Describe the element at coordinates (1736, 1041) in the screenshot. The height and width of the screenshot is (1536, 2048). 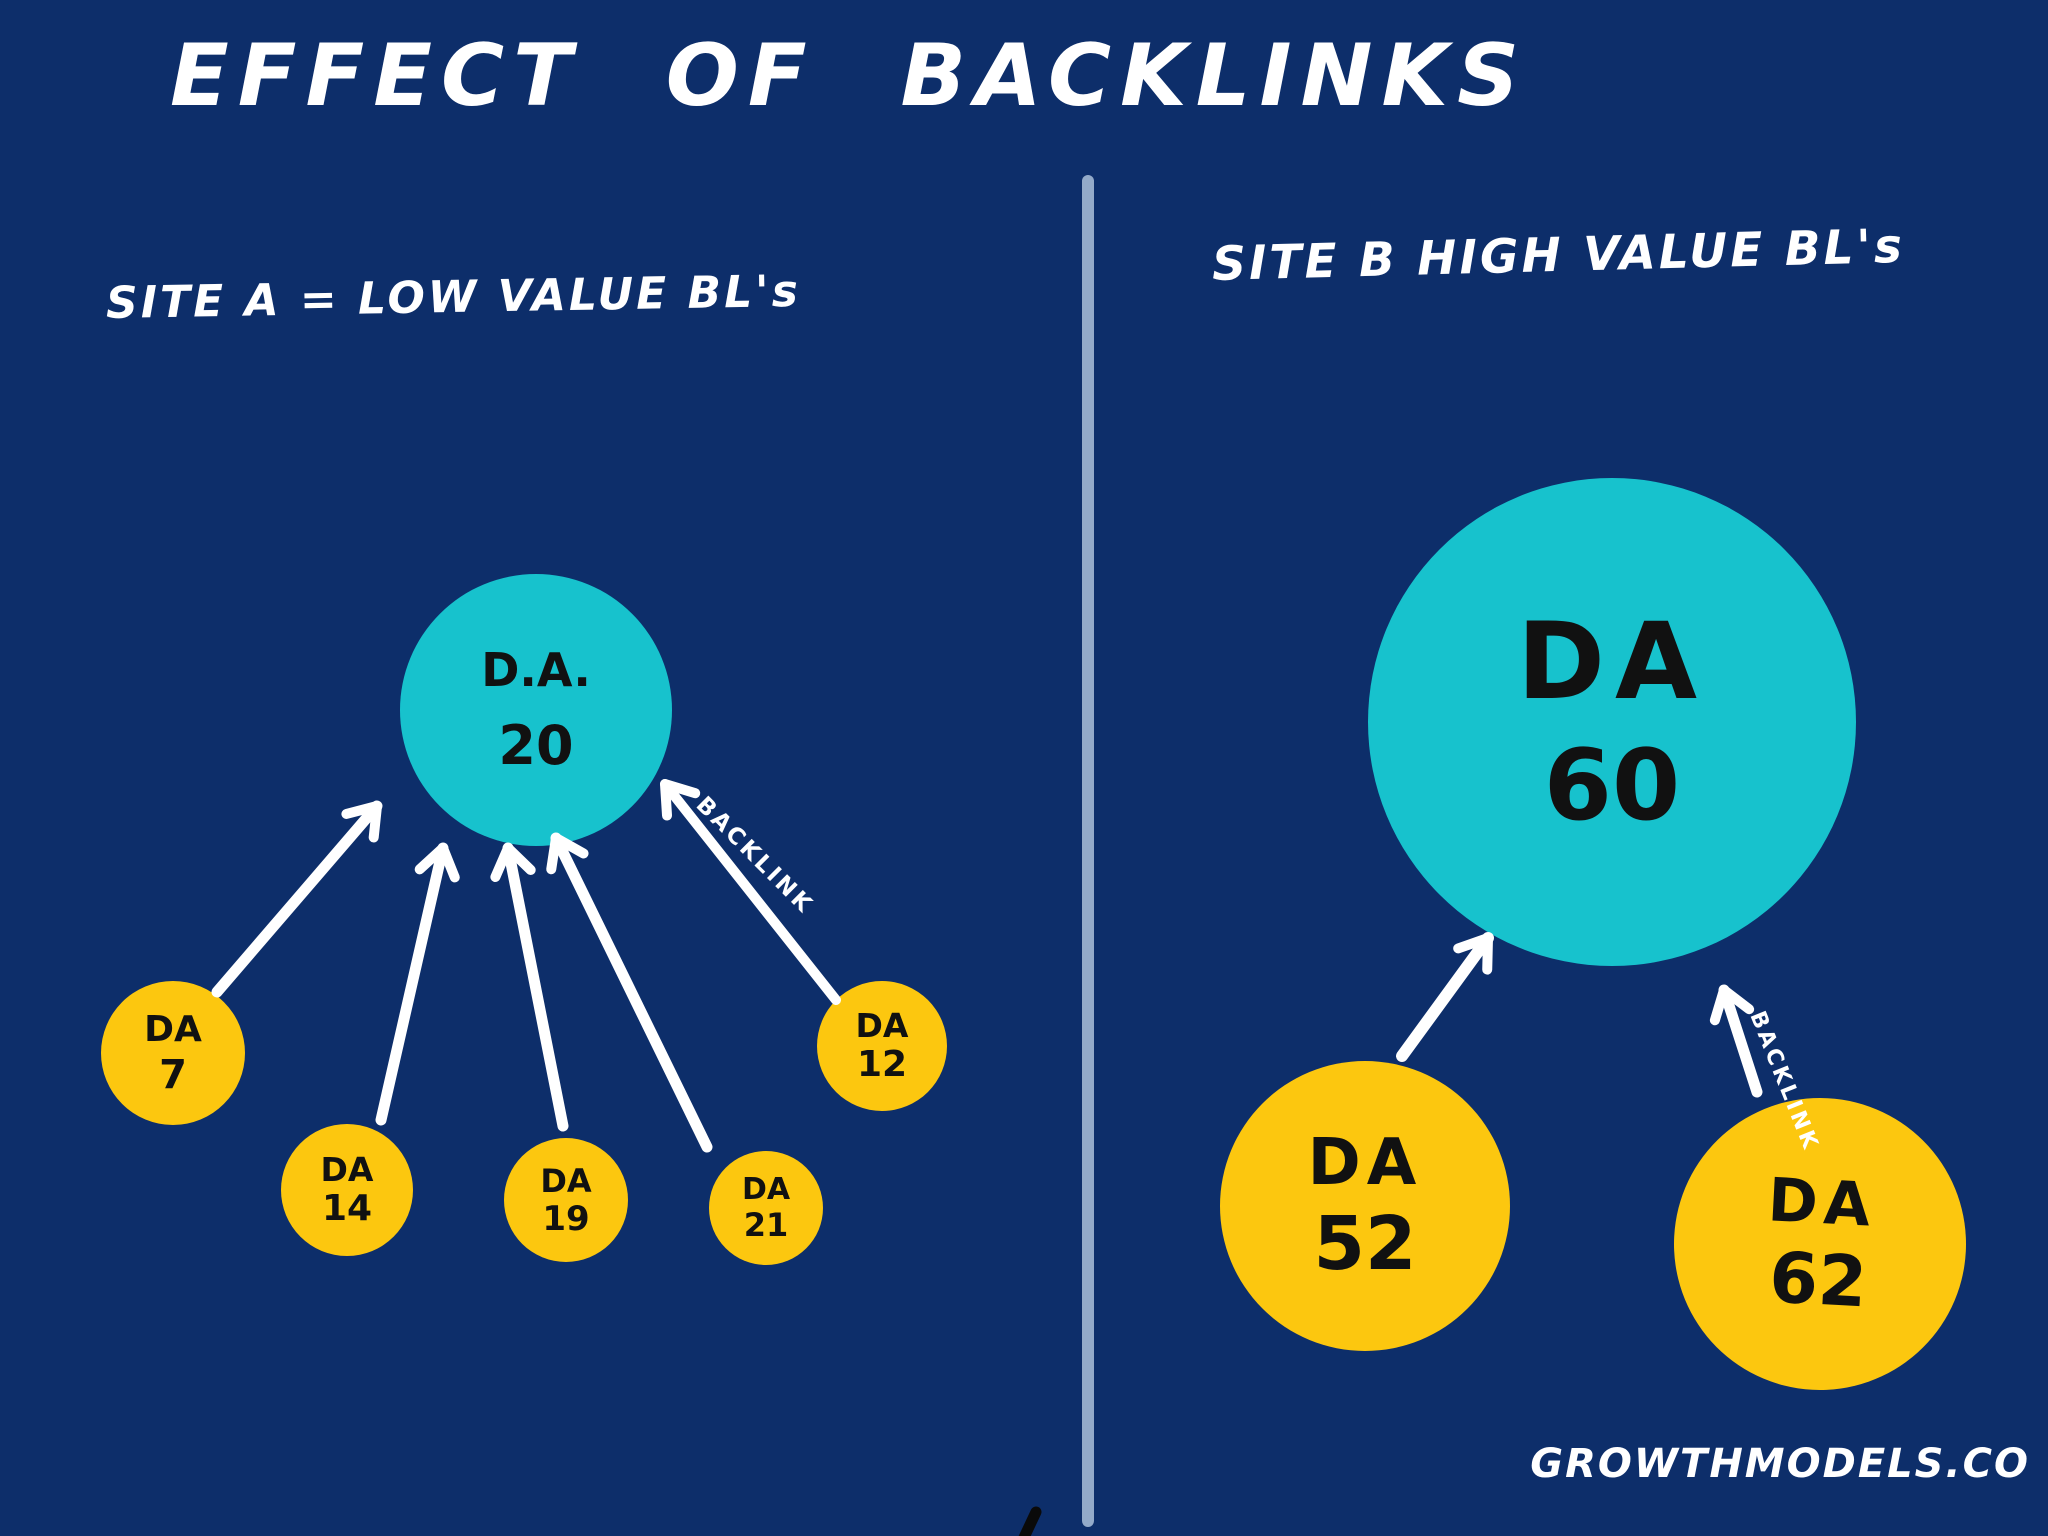
I see `arrow-da62-backlink` at that location.